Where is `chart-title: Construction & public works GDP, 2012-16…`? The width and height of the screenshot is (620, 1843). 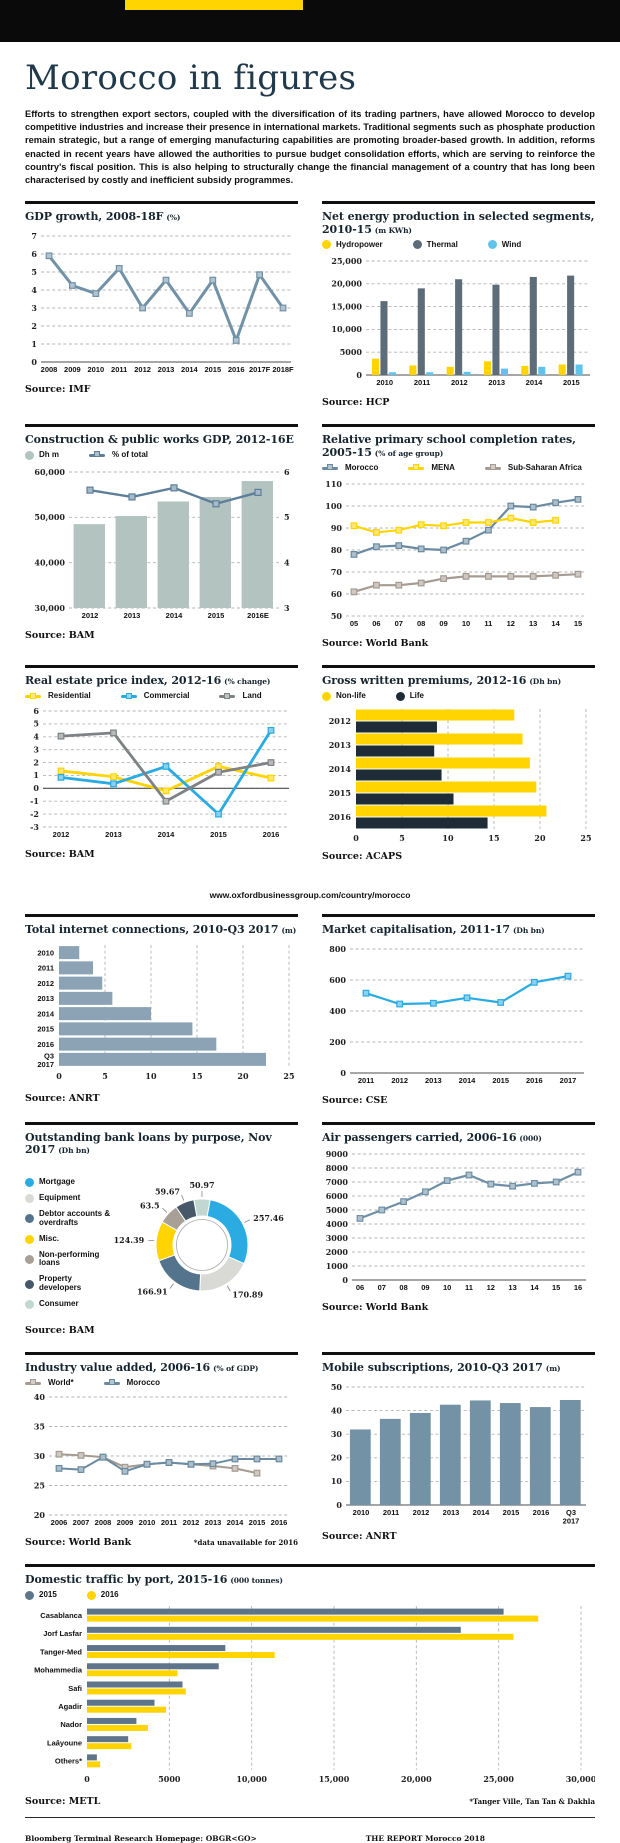
chart-title: Construction & public works GDP, 2012-16… is located at coordinates (159, 440).